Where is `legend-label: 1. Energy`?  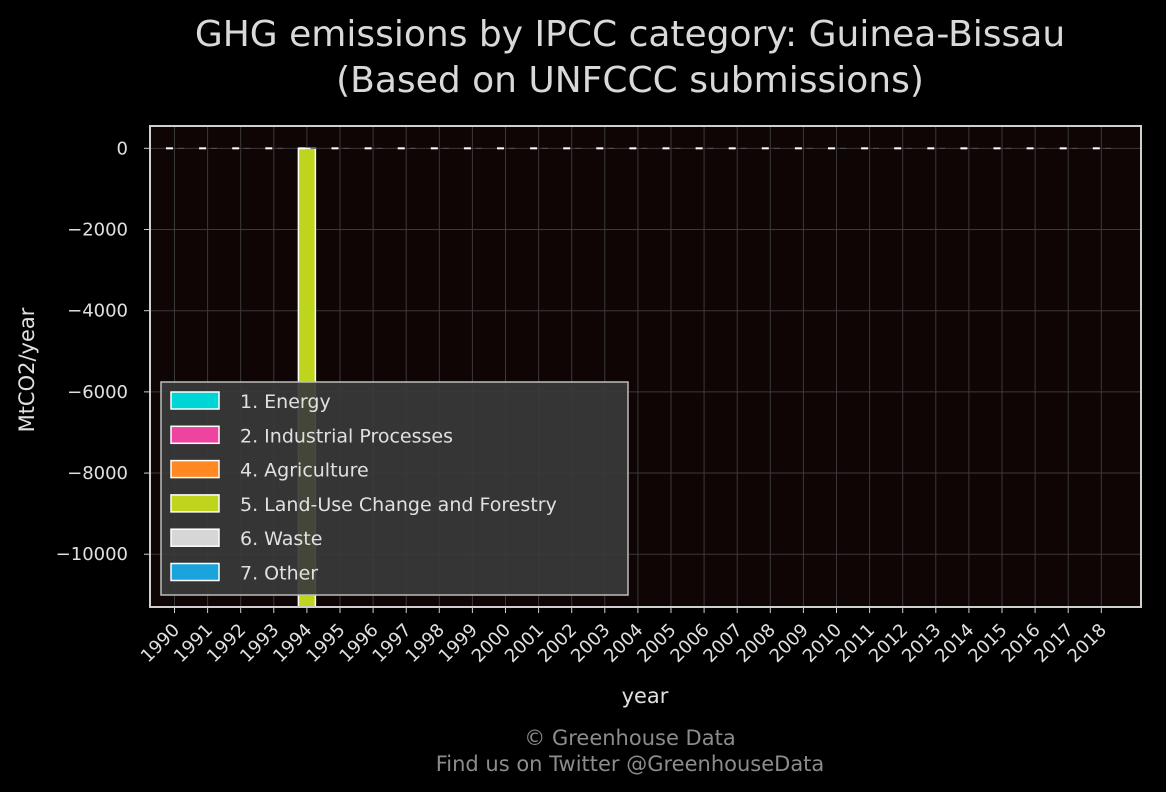 legend-label: 1. Energy is located at coordinates (285, 402).